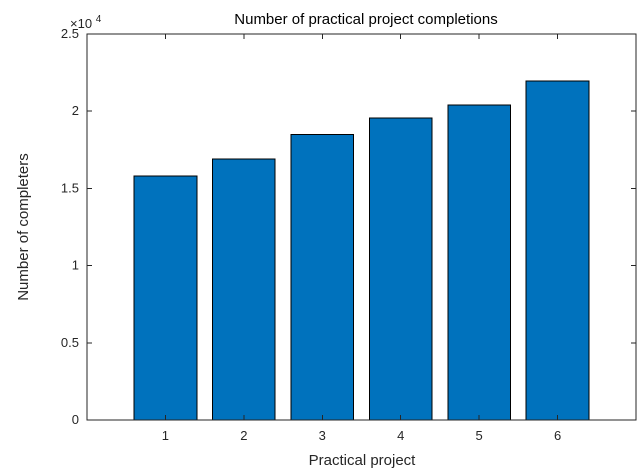  Describe the element at coordinates (557, 435) in the screenshot. I see `x-tick-label: 6` at that location.